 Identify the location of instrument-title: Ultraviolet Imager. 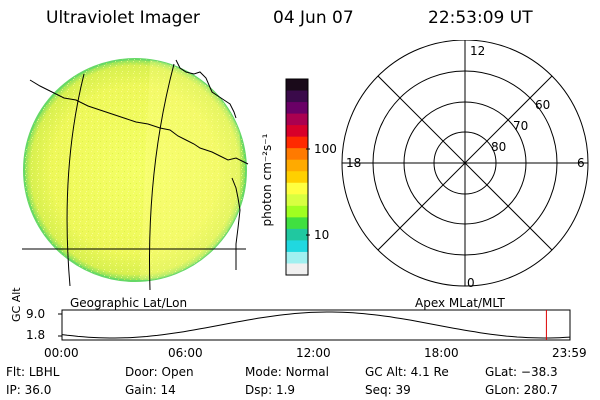
(123, 18).